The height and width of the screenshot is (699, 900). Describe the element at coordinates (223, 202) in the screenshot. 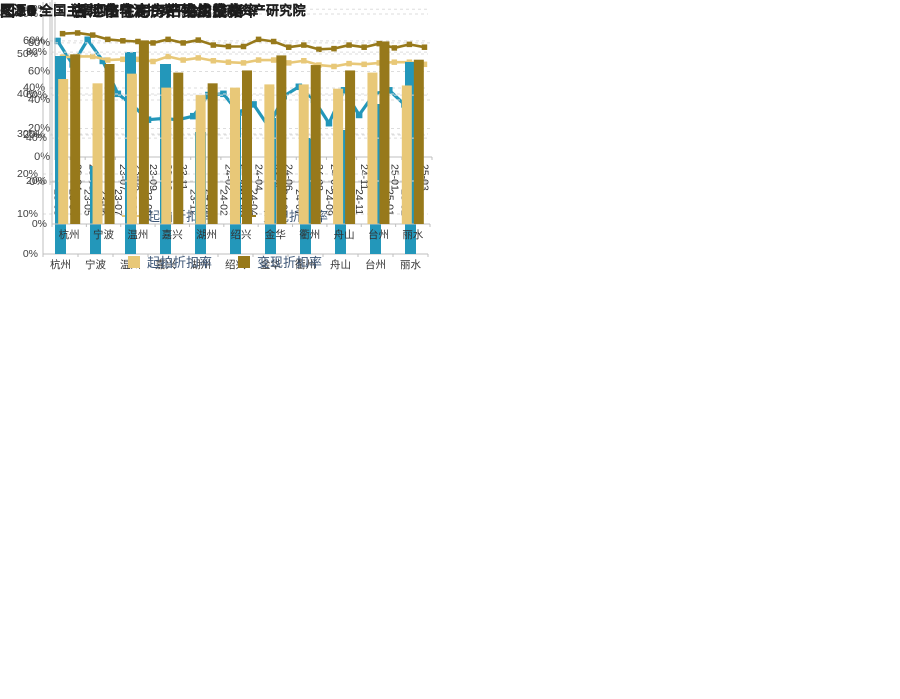

I see `svg-text: 24-02` at that location.